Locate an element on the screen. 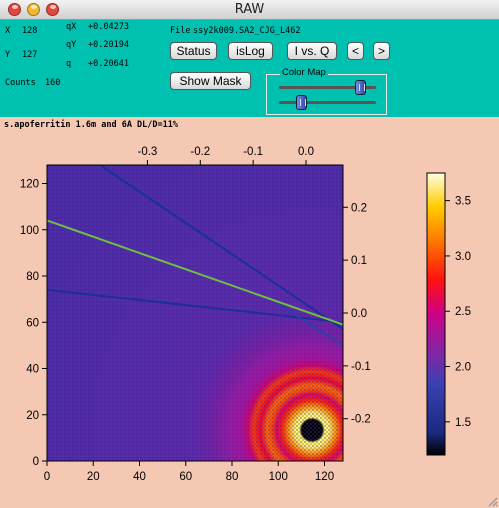  zoom-window-button is located at coordinates (52, 9).